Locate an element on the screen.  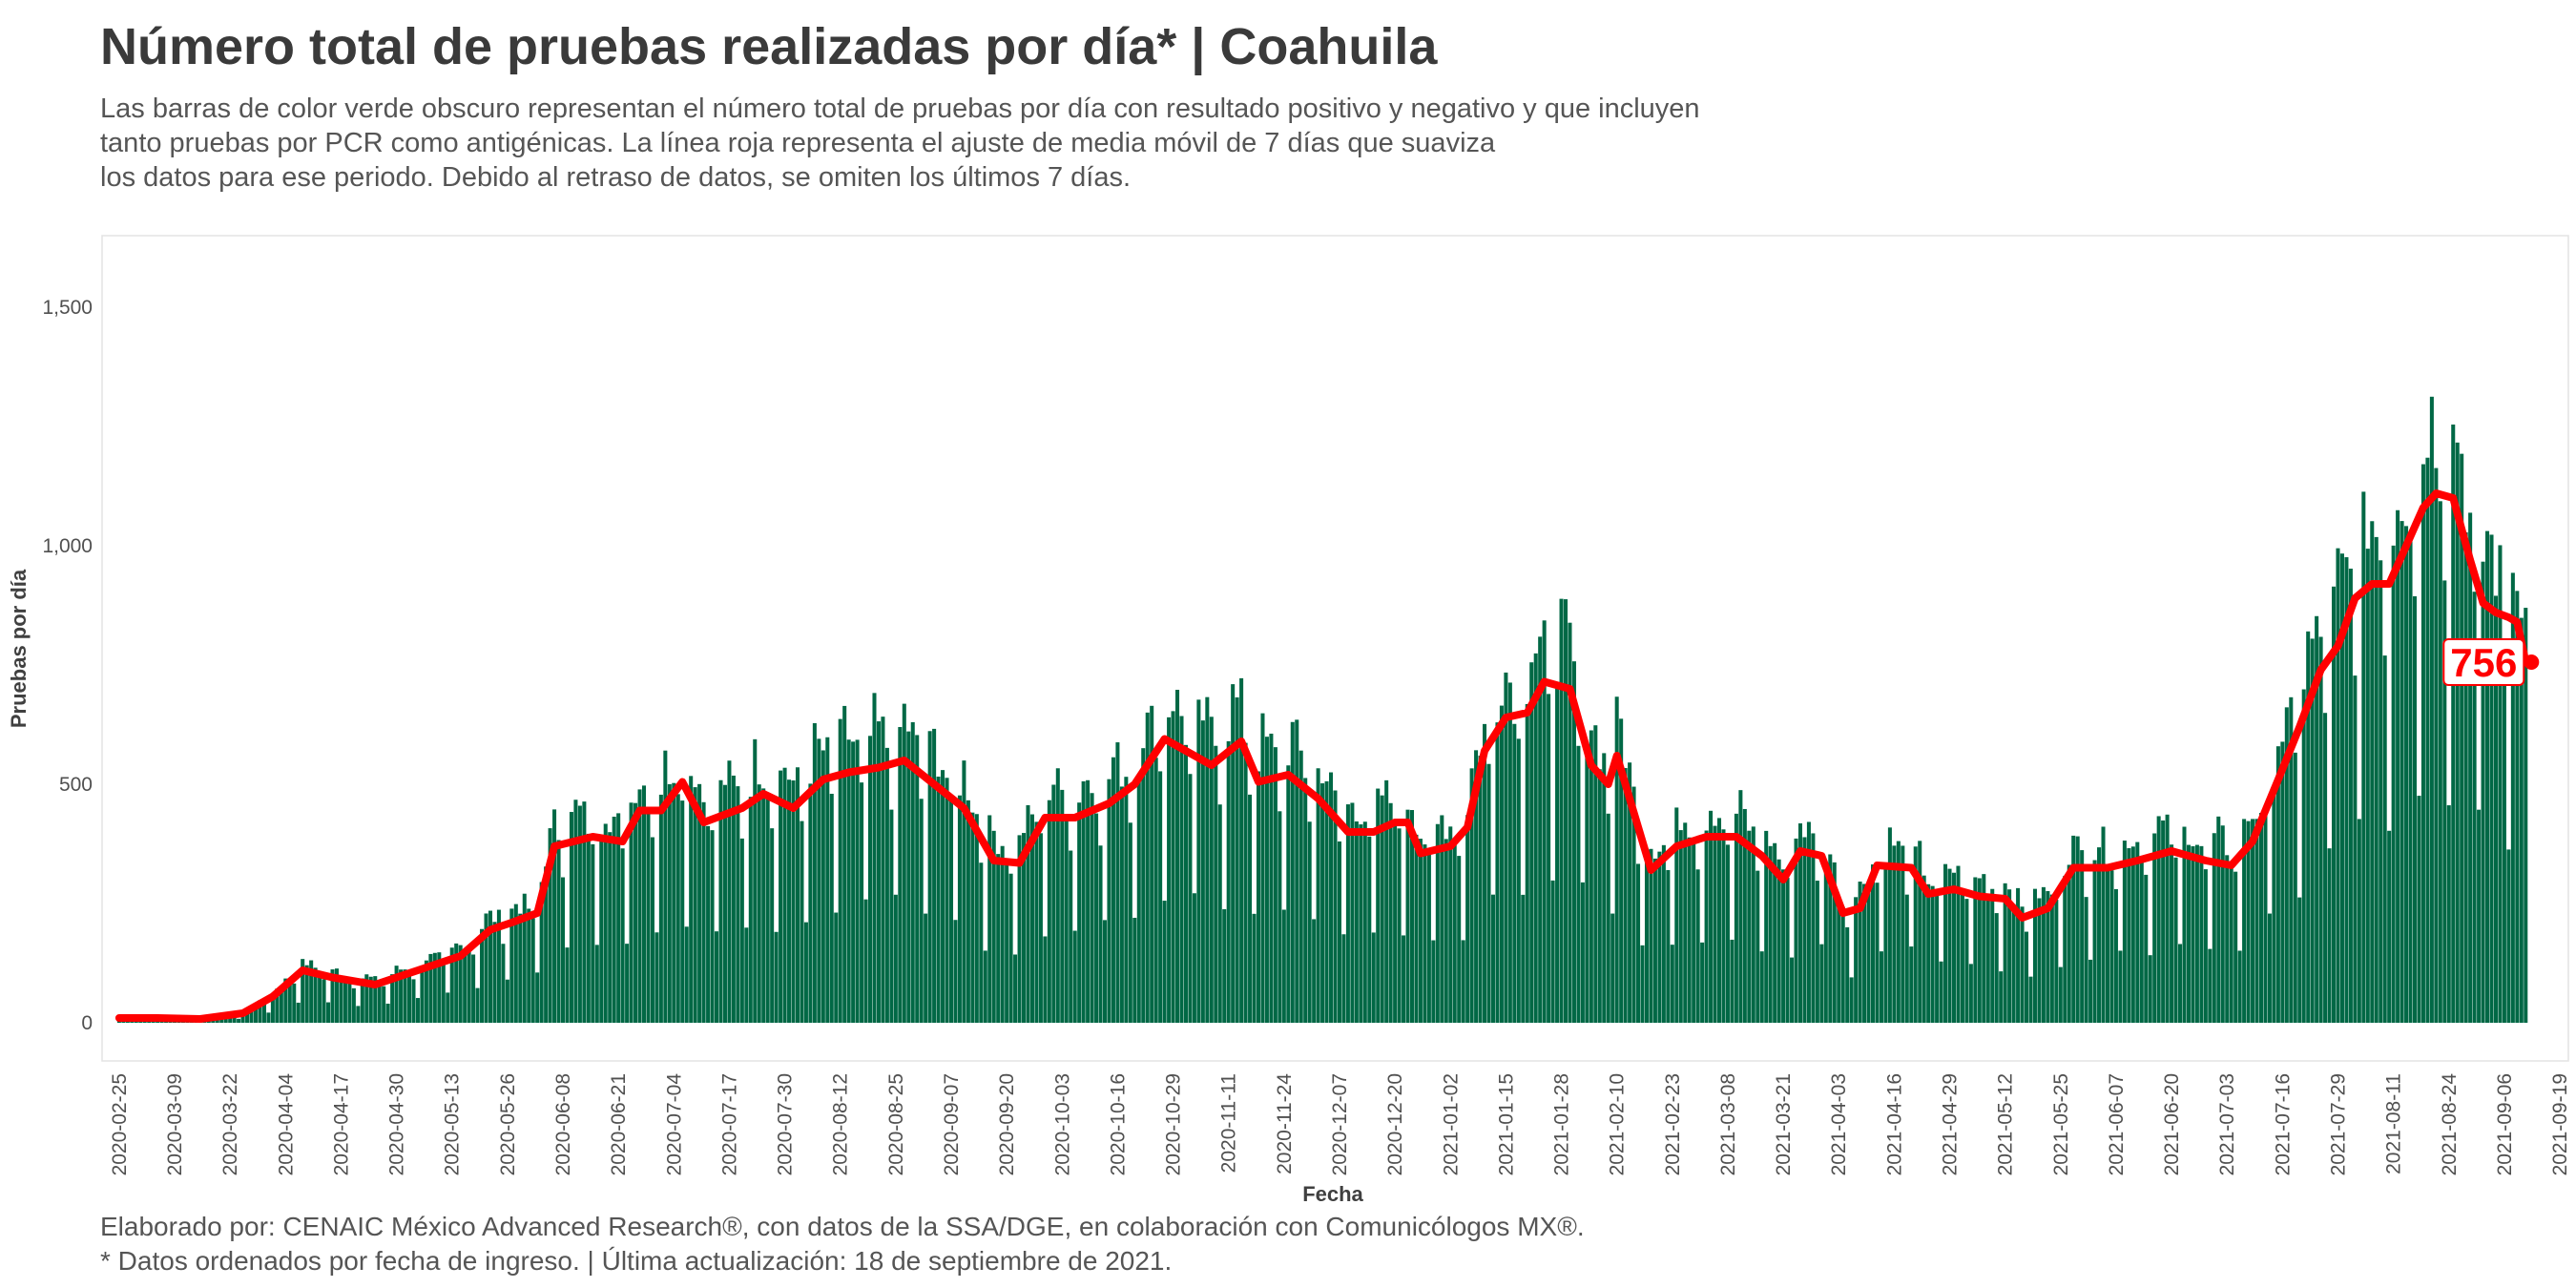
x-tick-label: 2021-08-11 is located at coordinates (2394, 1123).